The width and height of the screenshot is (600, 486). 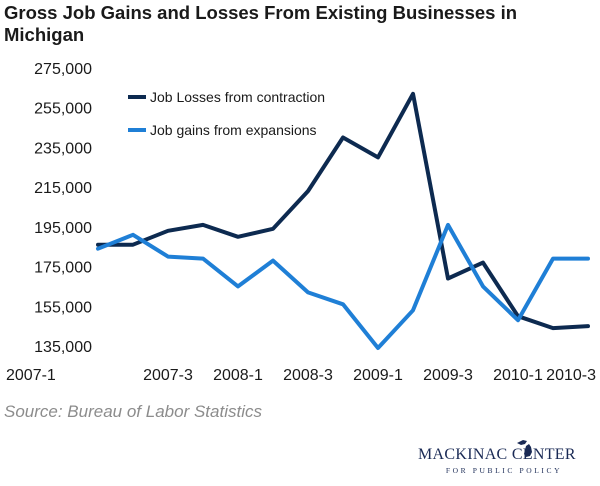 What do you see at coordinates (378, 375) in the screenshot?
I see `x-tick-label: 2009-1` at bounding box center [378, 375].